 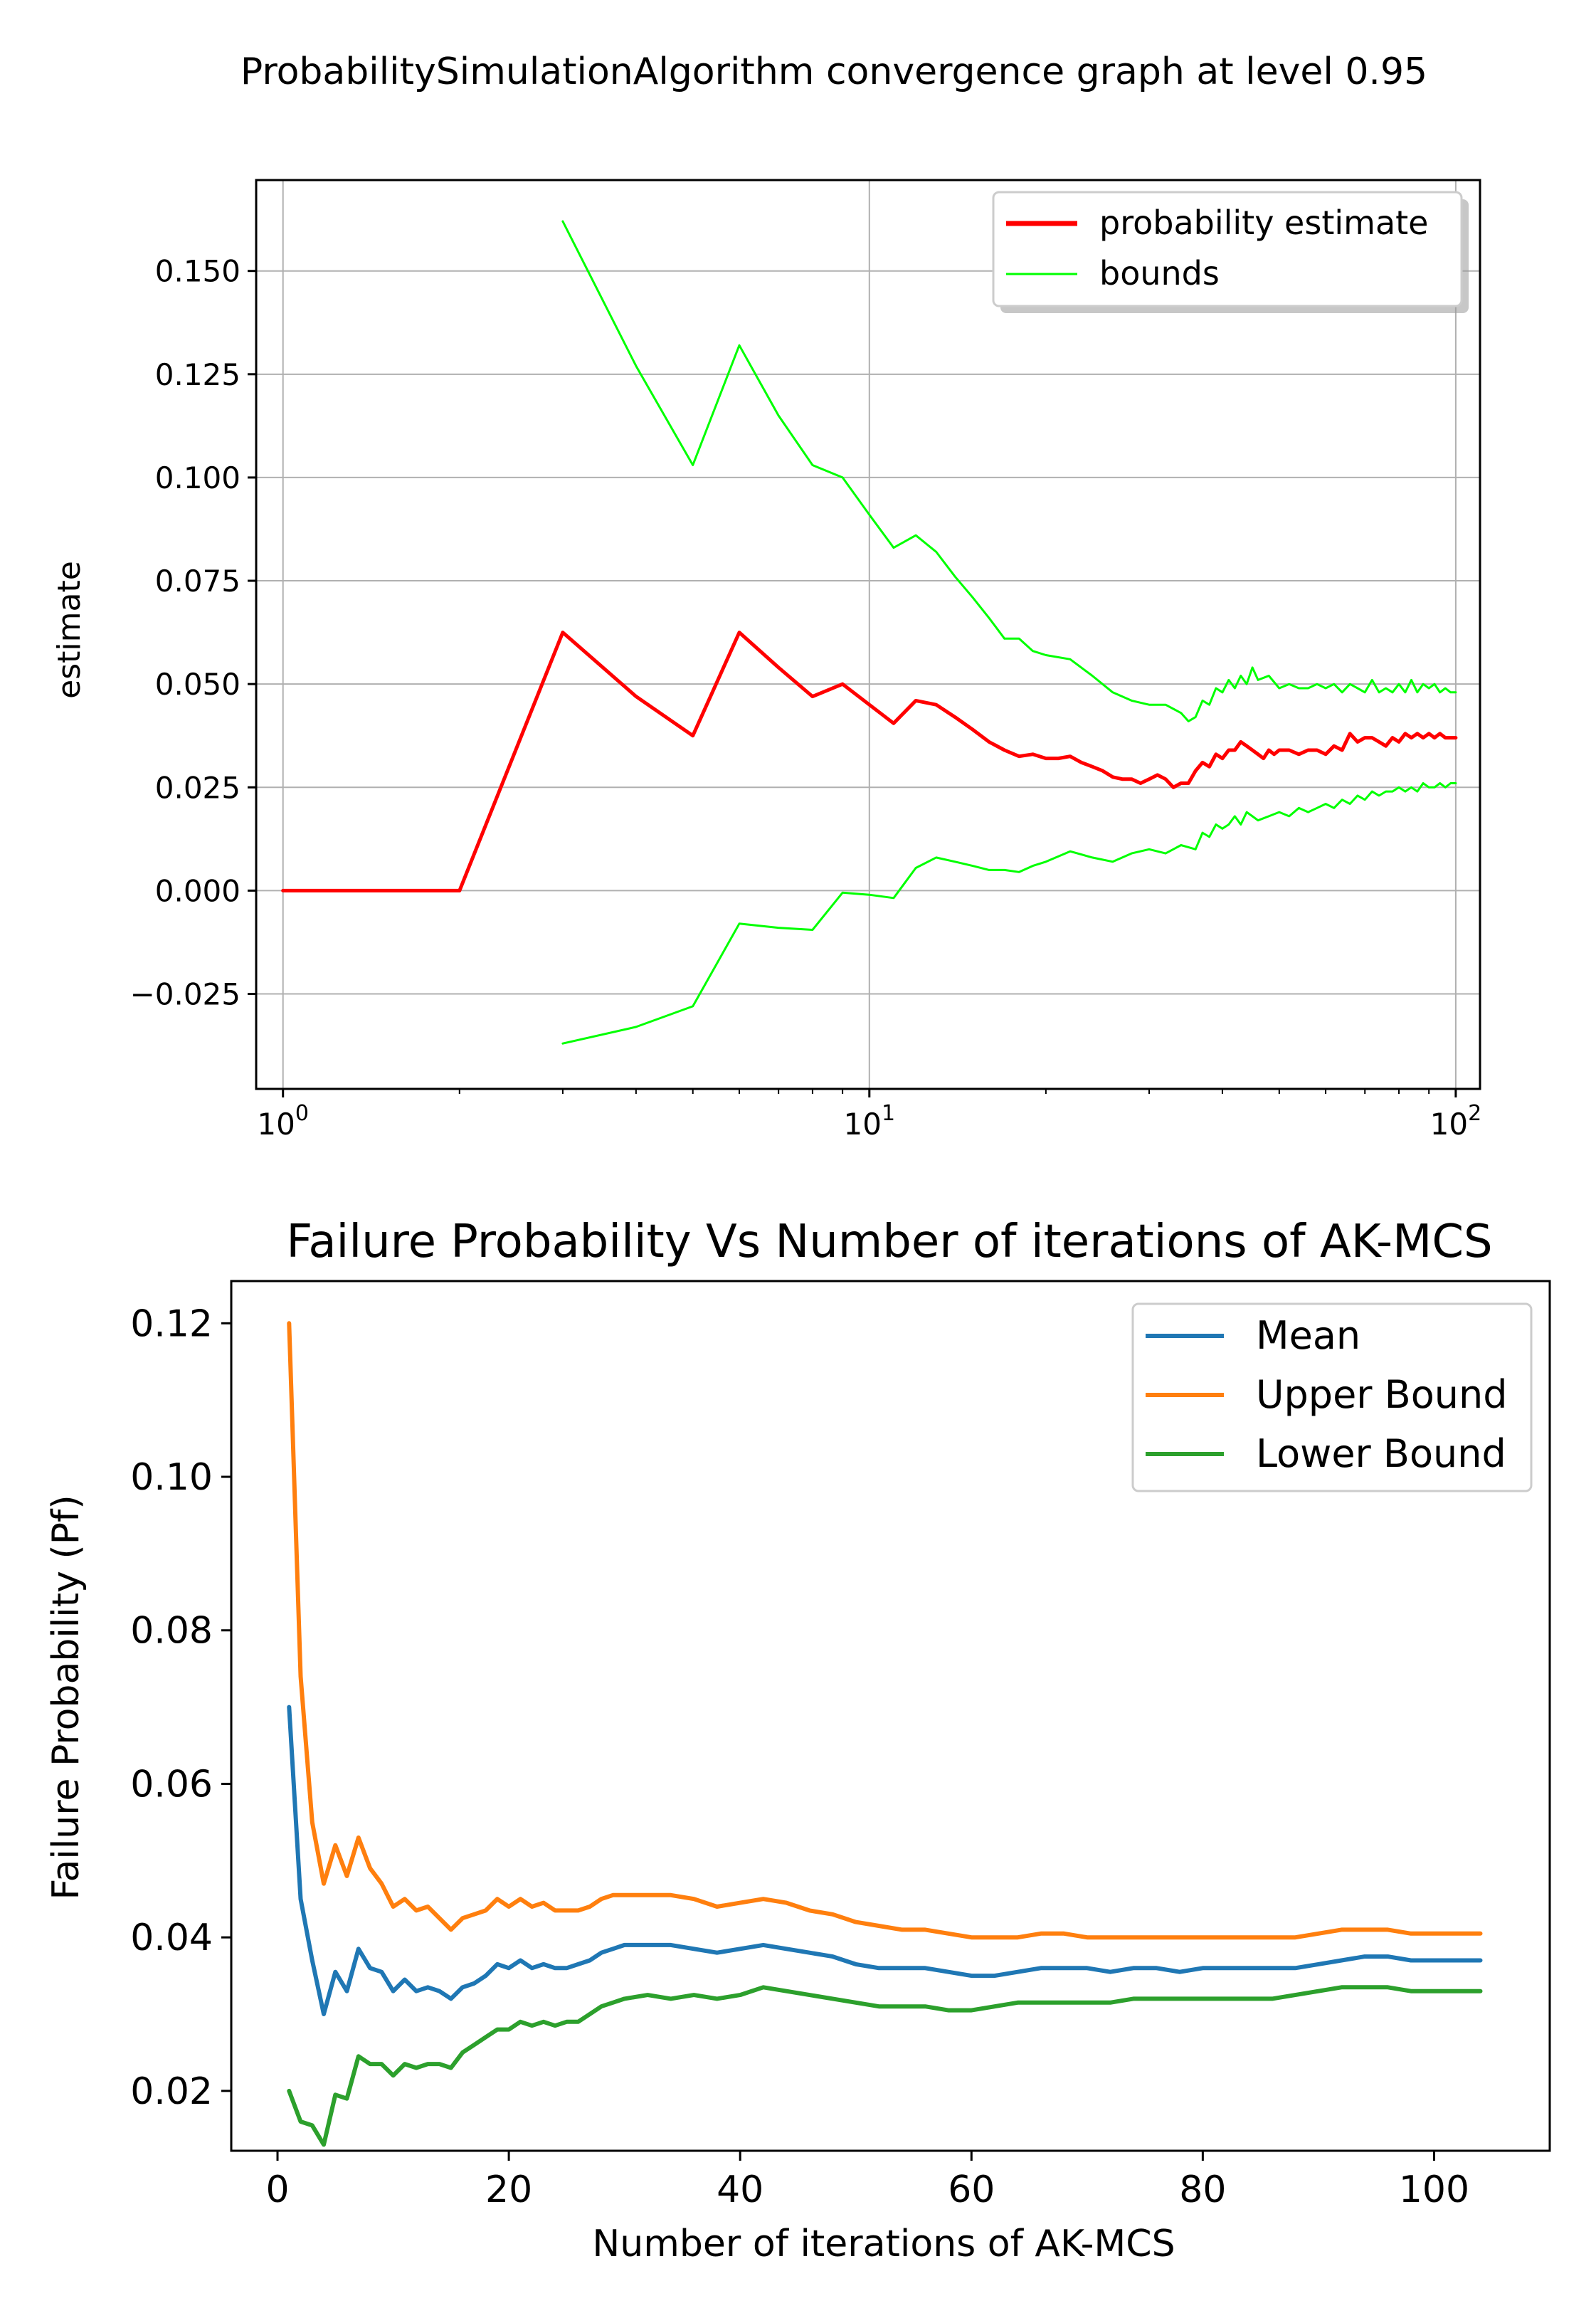 I want to click on legend-label-mean: Mean, so click(x=1308, y=1335).